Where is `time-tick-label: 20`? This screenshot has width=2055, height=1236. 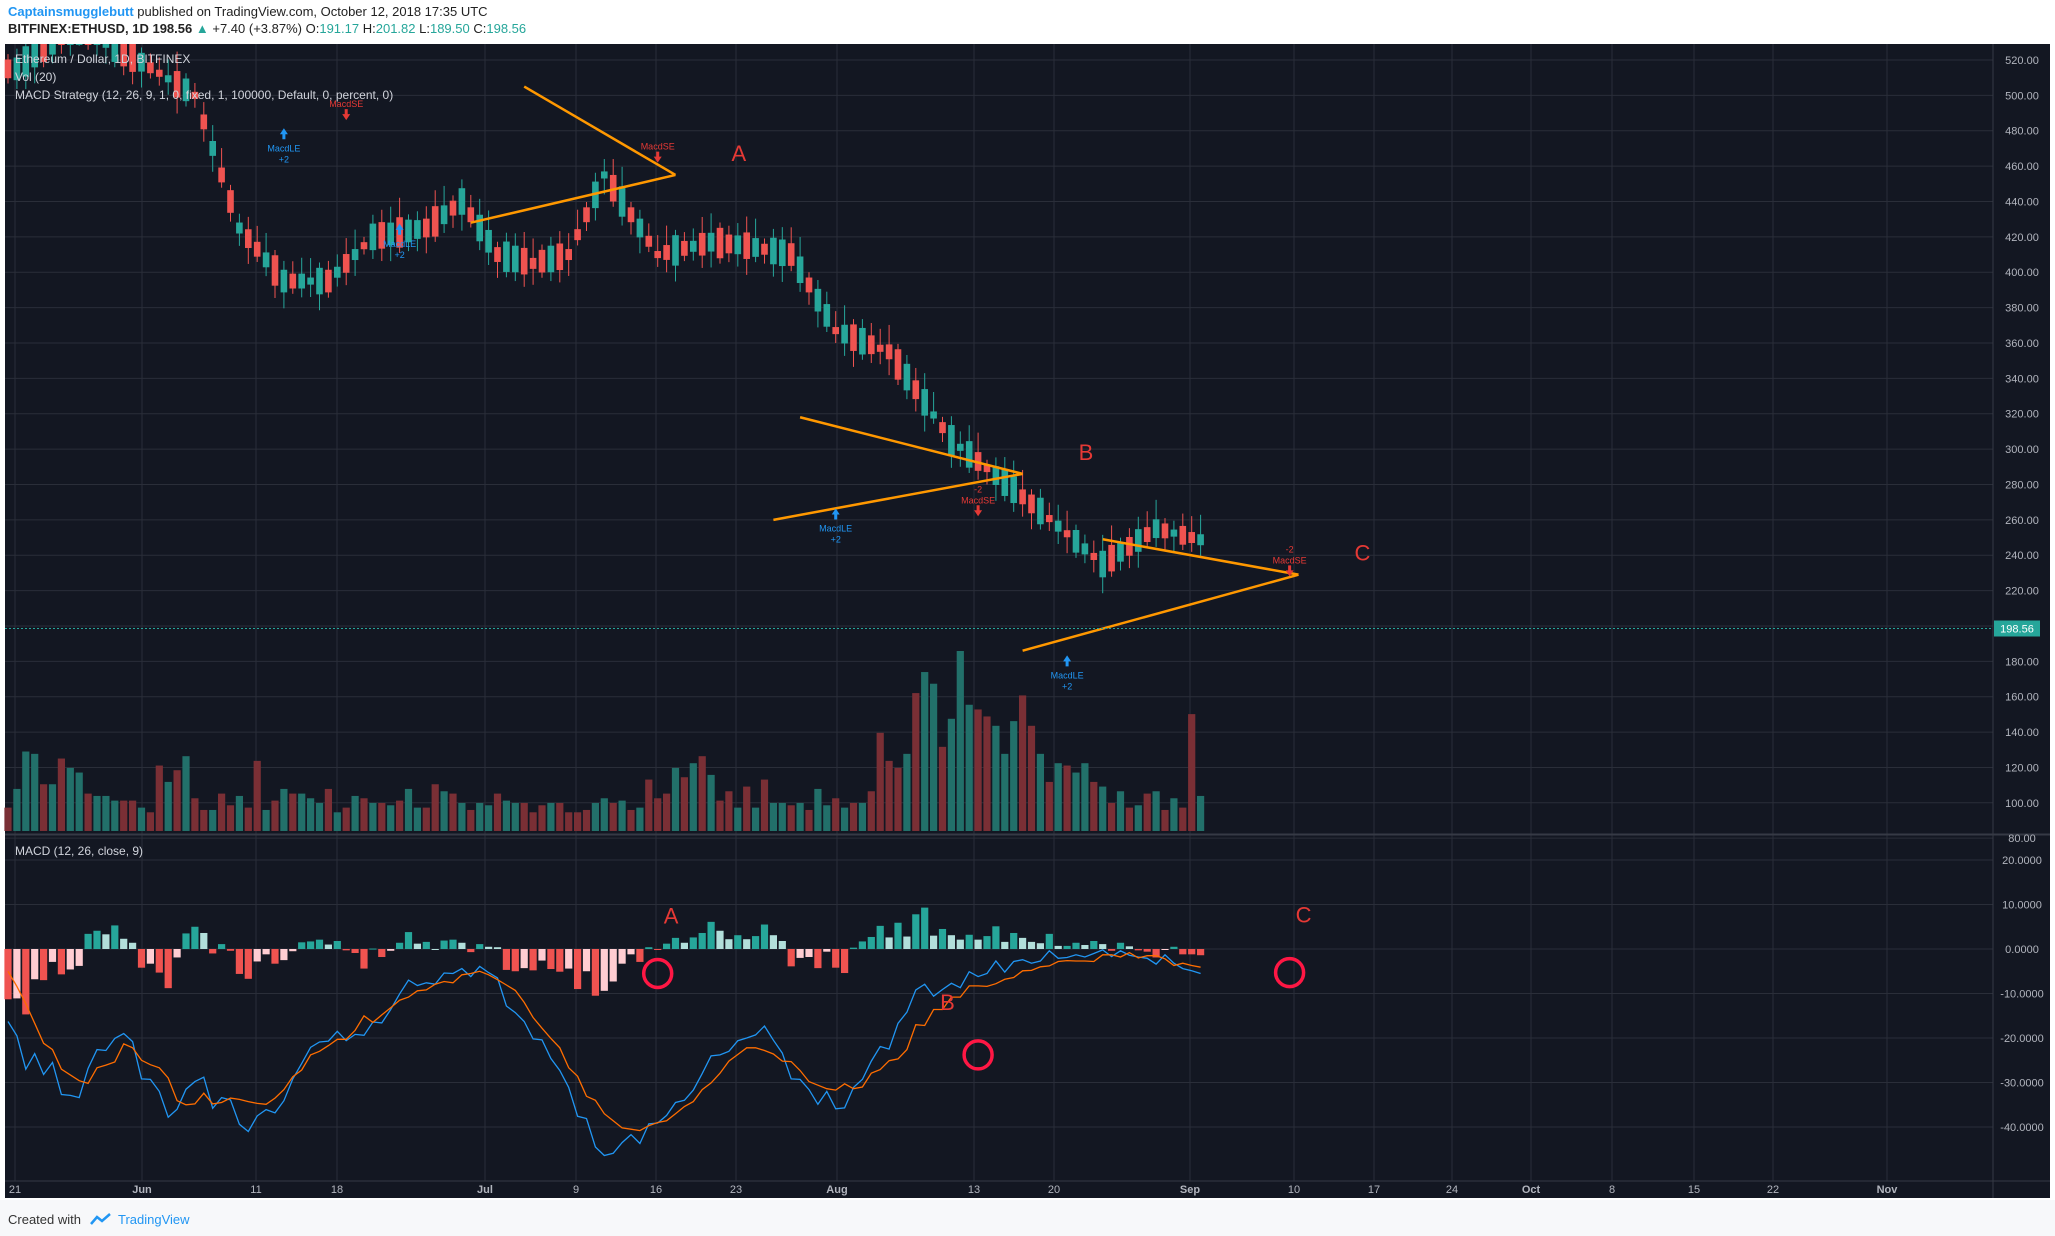 time-tick-label: 20 is located at coordinates (1054, 1190).